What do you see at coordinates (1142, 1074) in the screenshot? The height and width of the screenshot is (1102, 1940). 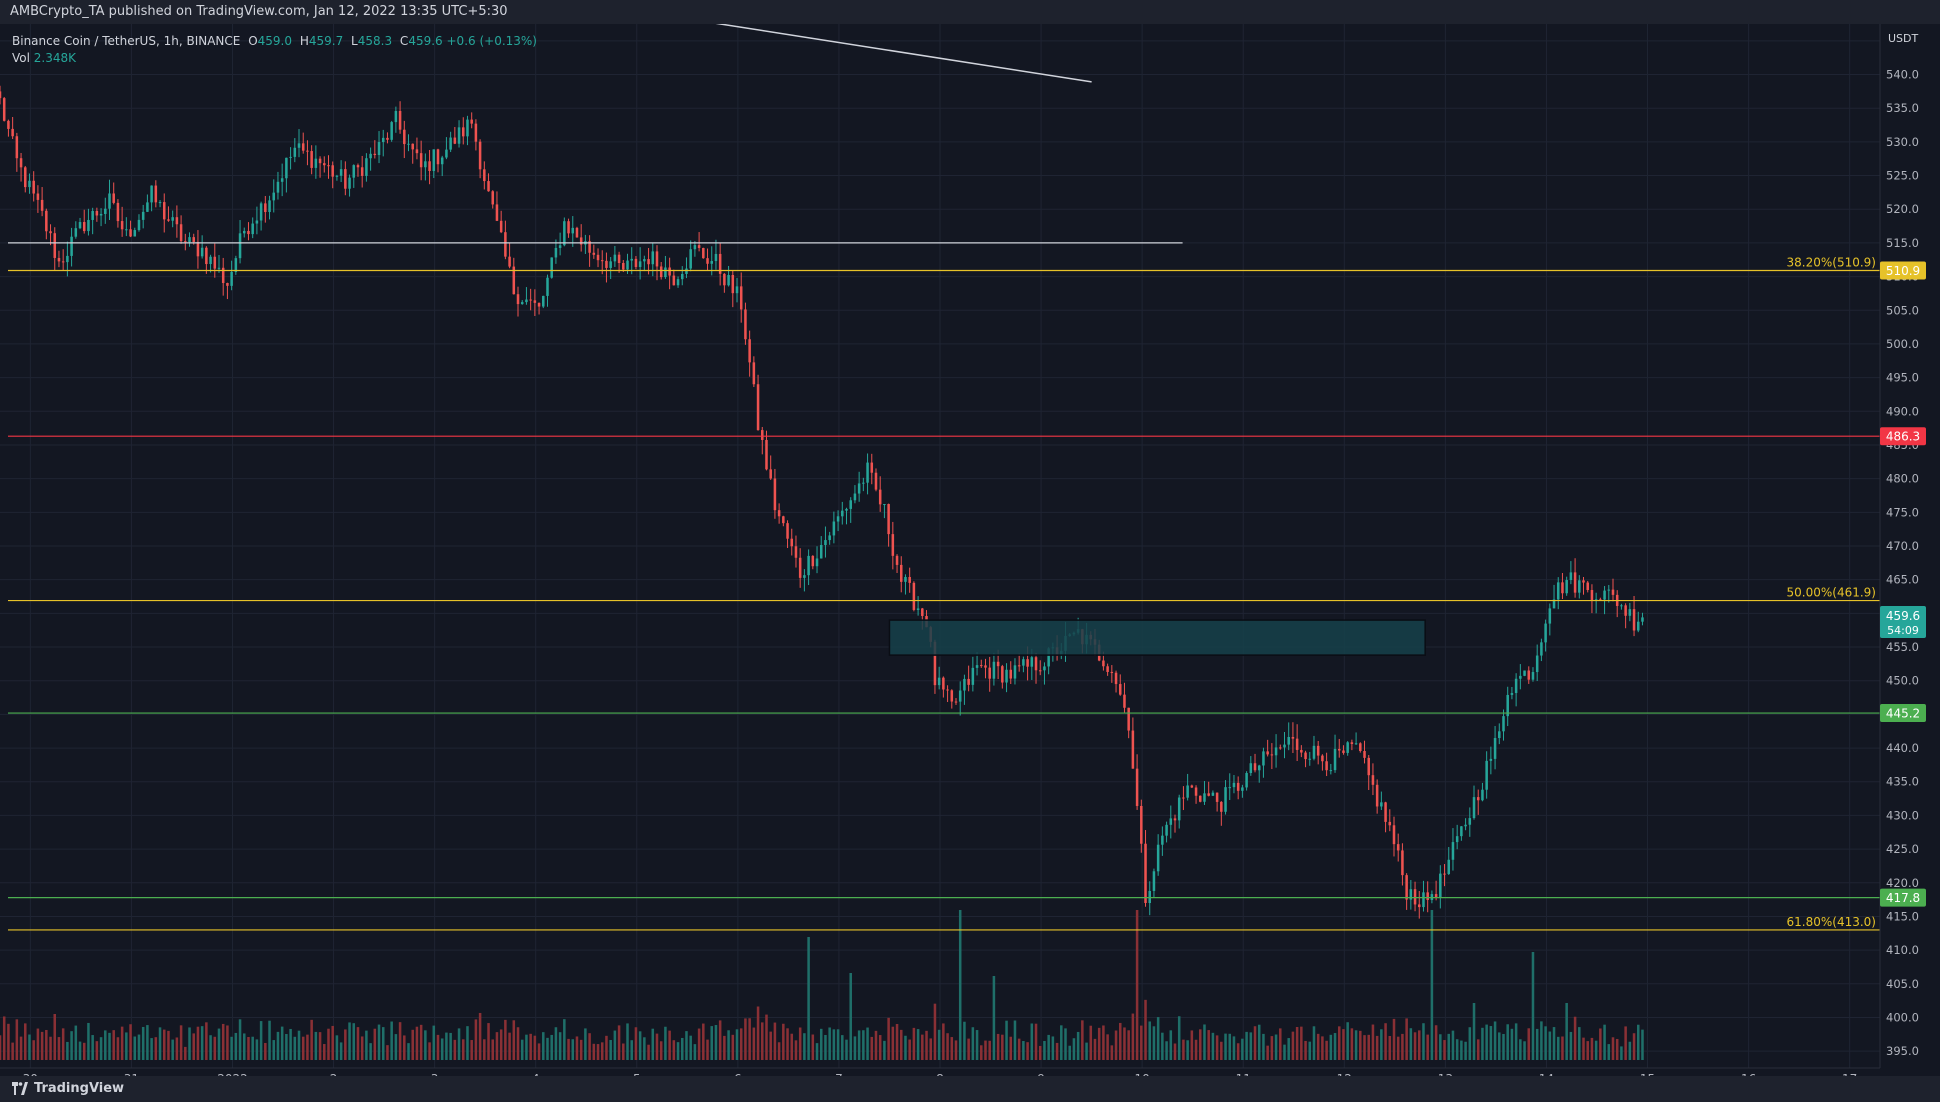 I see `time-tick-label: 10` at bounding box center [1142, 1074].